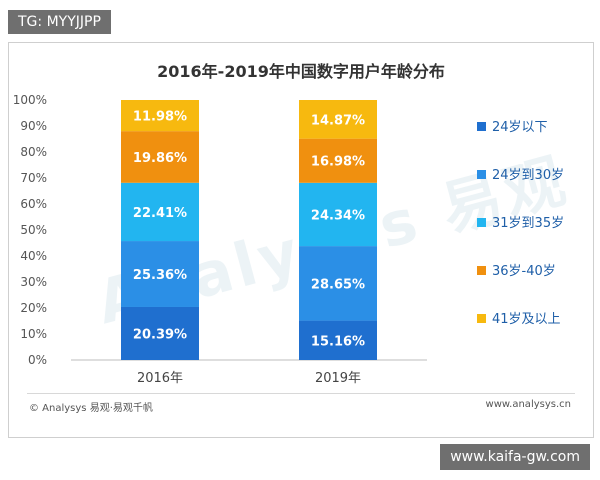 This screenshot has width=600, height=480. What do you see at coordinates (33, 282) in the screenshot?
I see `y-tick-label: 30%` at bounding box center [33, 282].